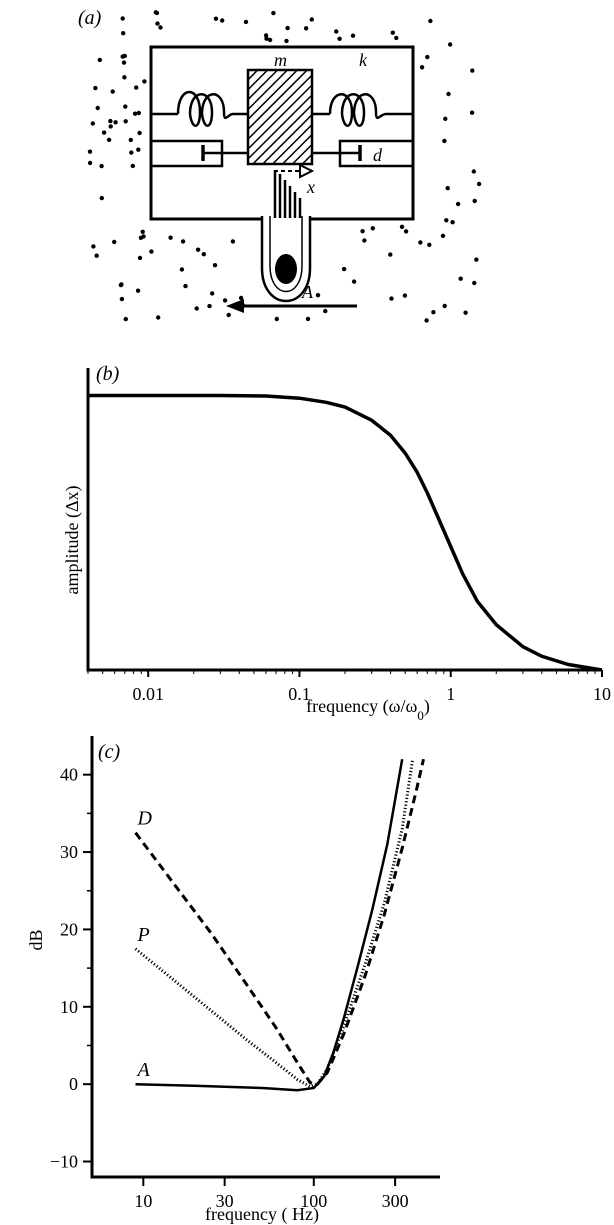  Describe the element at coordinates (307, 292) in the screenshot. I see `acceleration-label: A` at that location.